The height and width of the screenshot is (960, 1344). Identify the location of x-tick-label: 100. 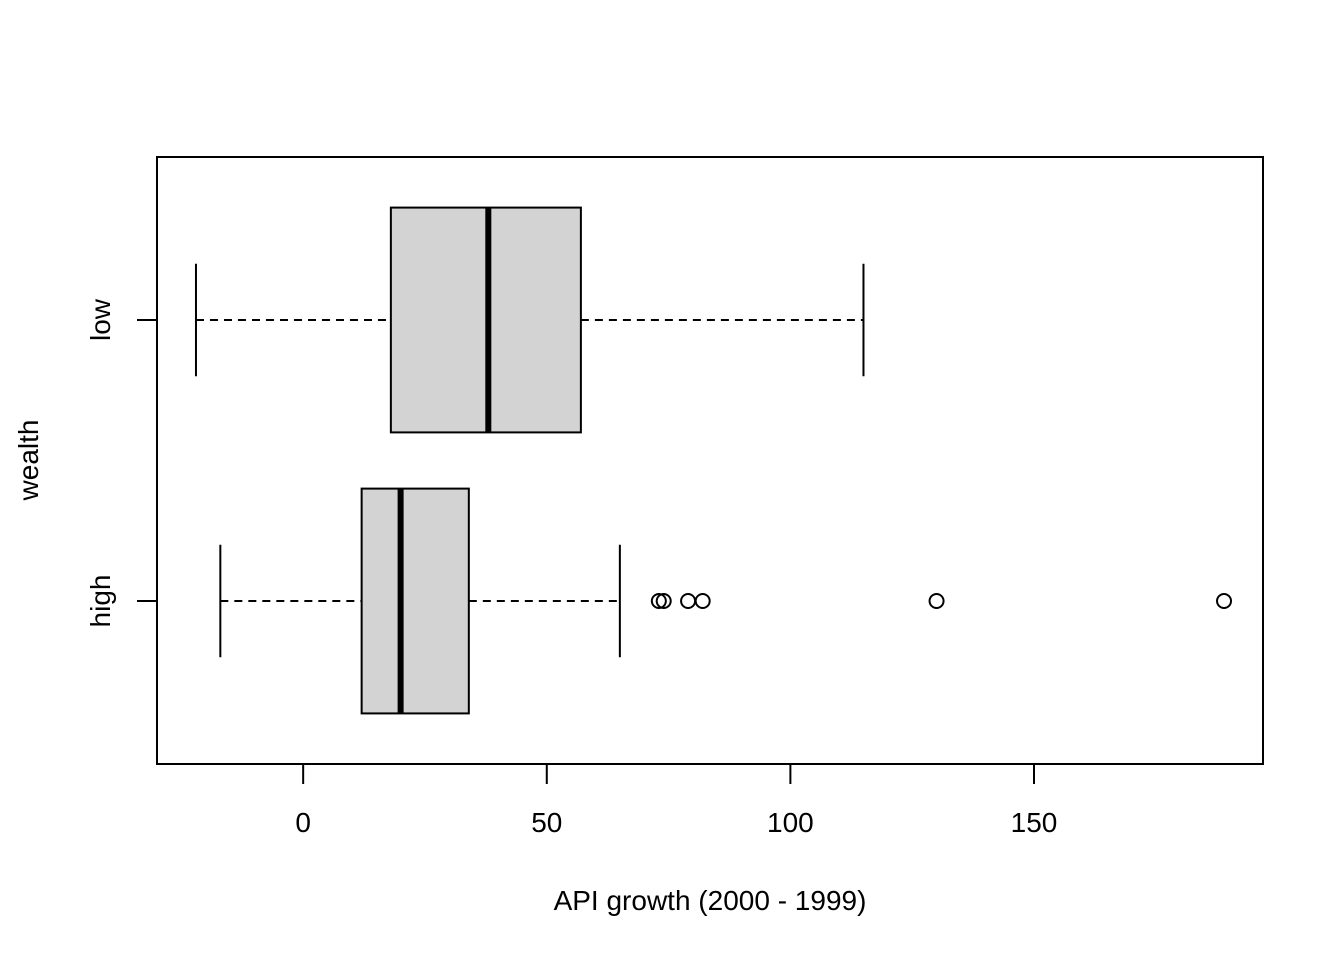
(790, 822).